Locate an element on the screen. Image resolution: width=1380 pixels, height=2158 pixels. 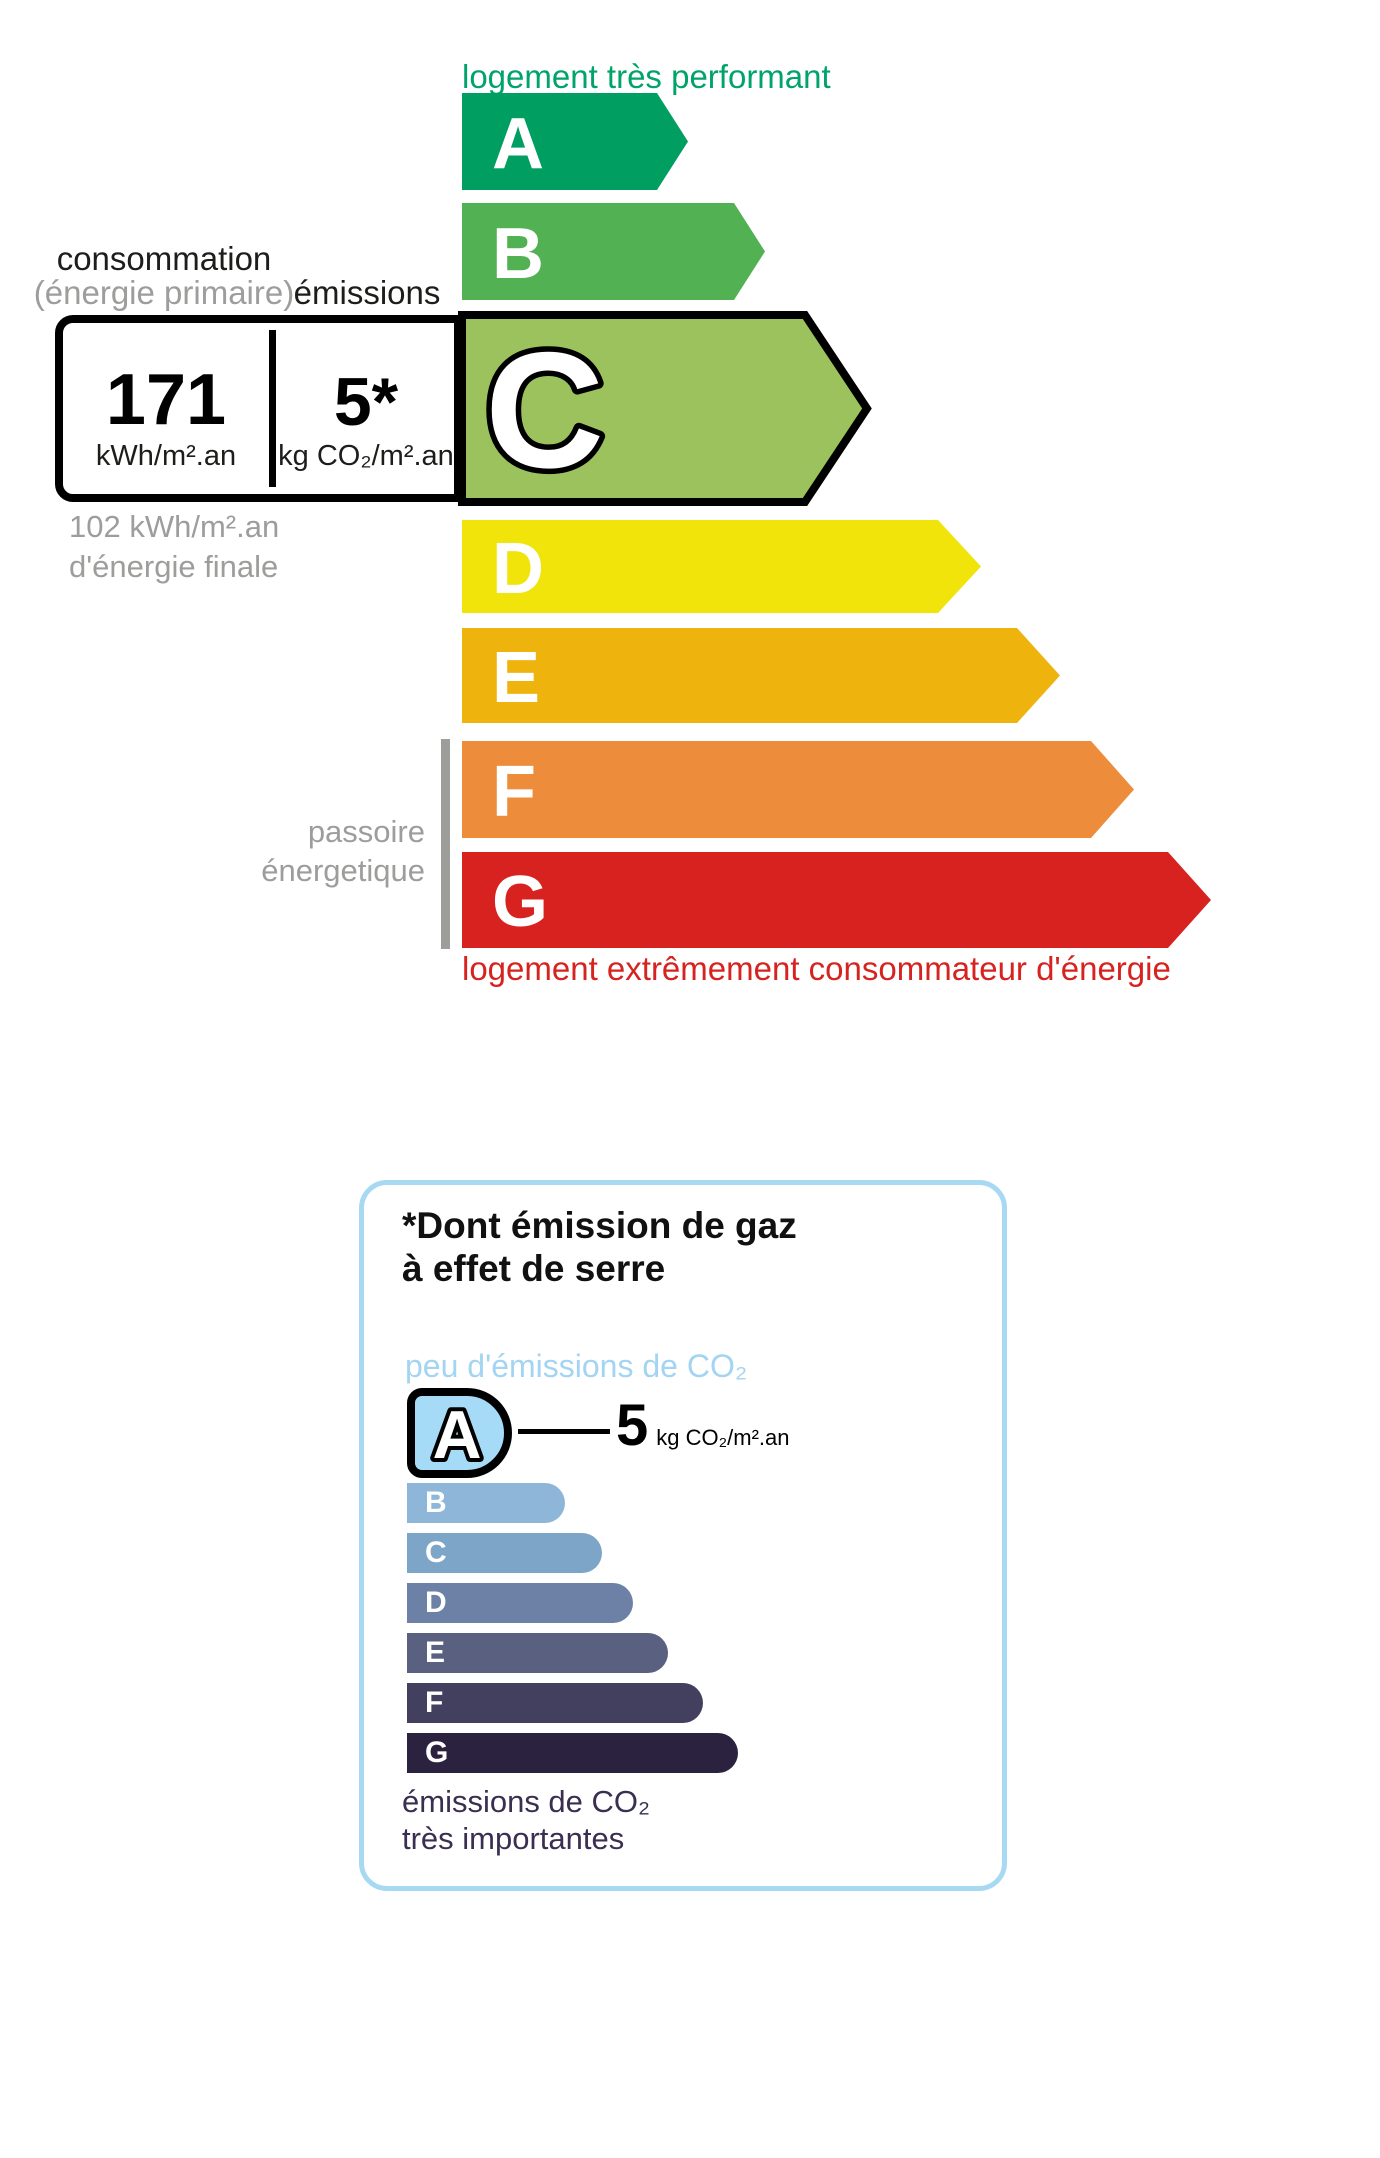
grade-c-letter: C is located at coordinates (544, 410).